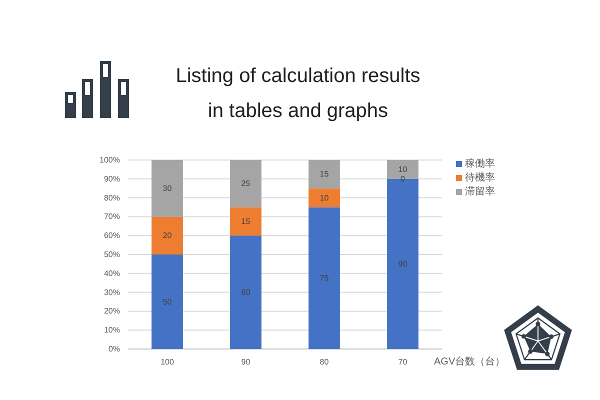 The width and height of the screenshot is (600, 400). Describe the element at coordinates (480, 178) in the screenshot. I see `legend-label: 待機率` at that location.